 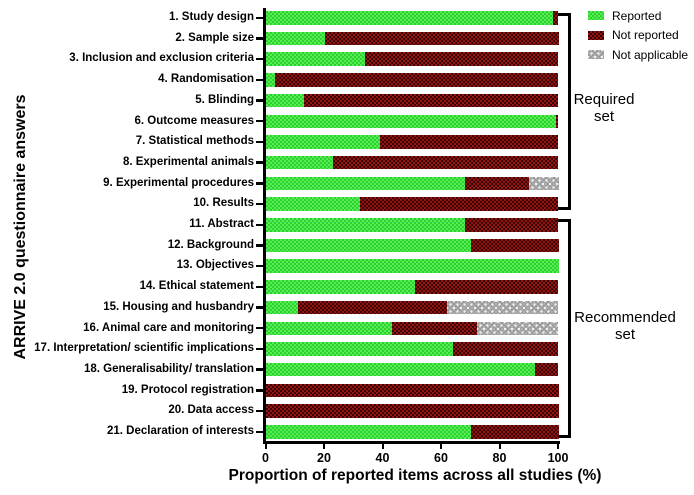 I want to click on category-label: 6. Outcome measures, so click(x=194, y=120).